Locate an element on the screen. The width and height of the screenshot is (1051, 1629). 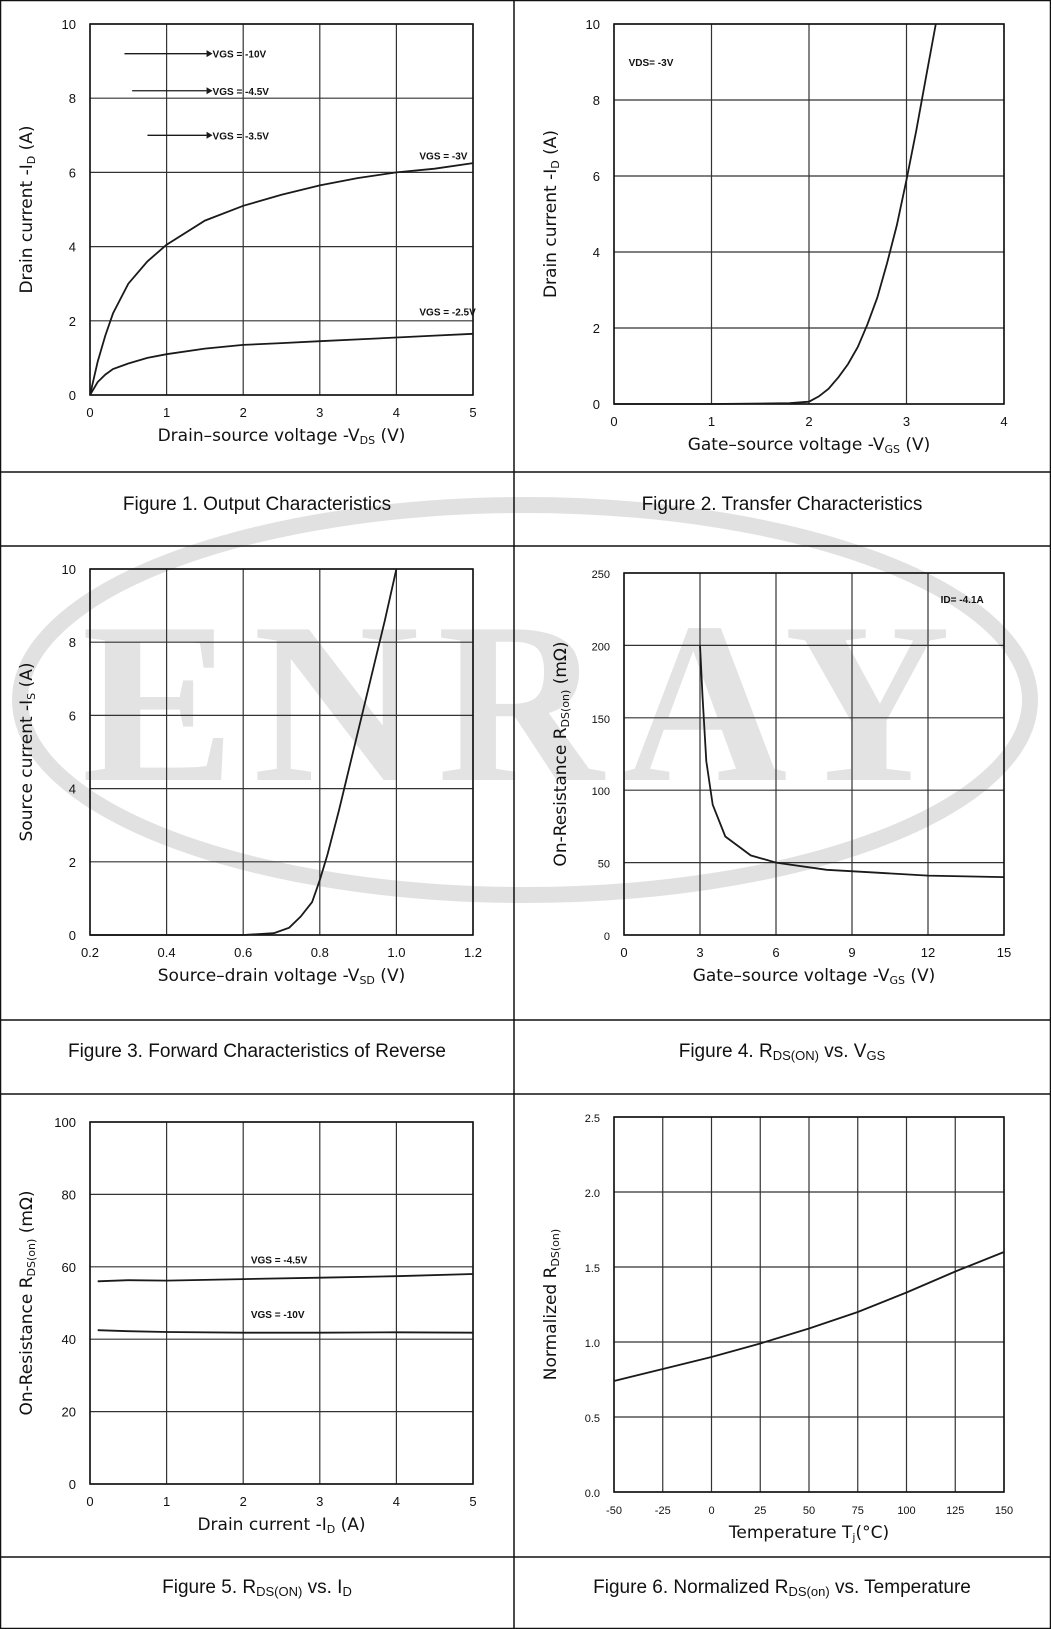
figure-caption: Figure 2. Transfer Characteristics is located at coordinates (782, 504).